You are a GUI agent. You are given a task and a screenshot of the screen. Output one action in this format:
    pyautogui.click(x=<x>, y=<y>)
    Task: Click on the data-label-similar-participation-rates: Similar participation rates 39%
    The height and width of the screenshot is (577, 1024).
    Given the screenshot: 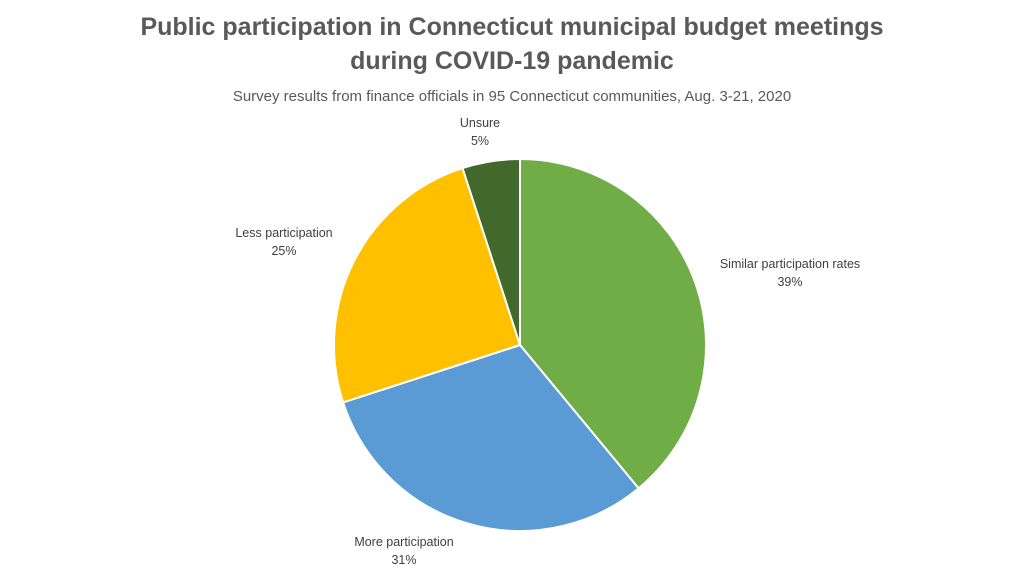 What is the action you would take?
    pyautogui.click(x=790, y=273)
    